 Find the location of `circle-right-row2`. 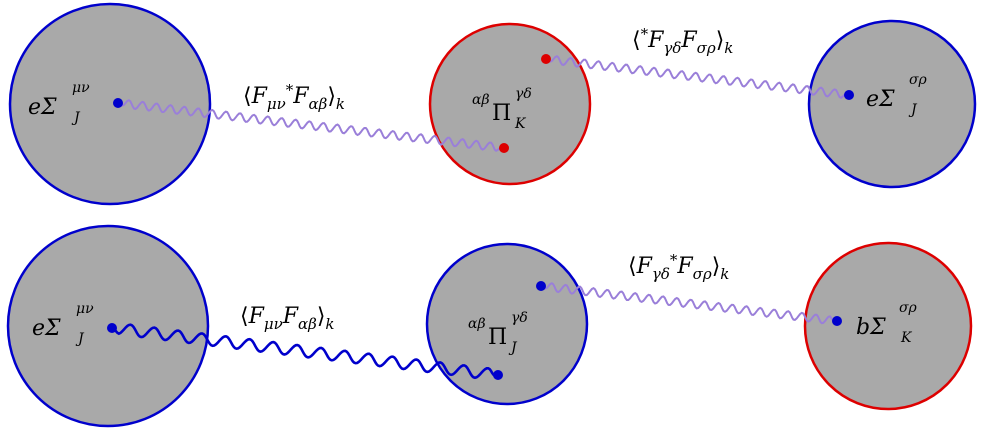

circle-right-row2 is located at coordinates (888, 326).